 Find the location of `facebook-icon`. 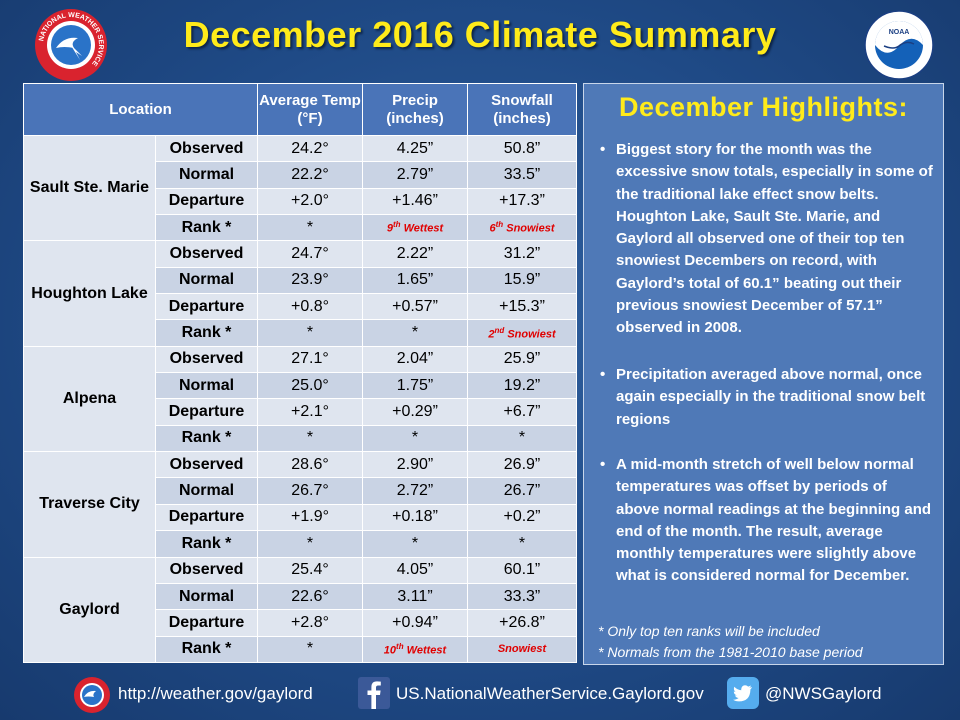

facebook-icon is located at coordinates (374, 693).